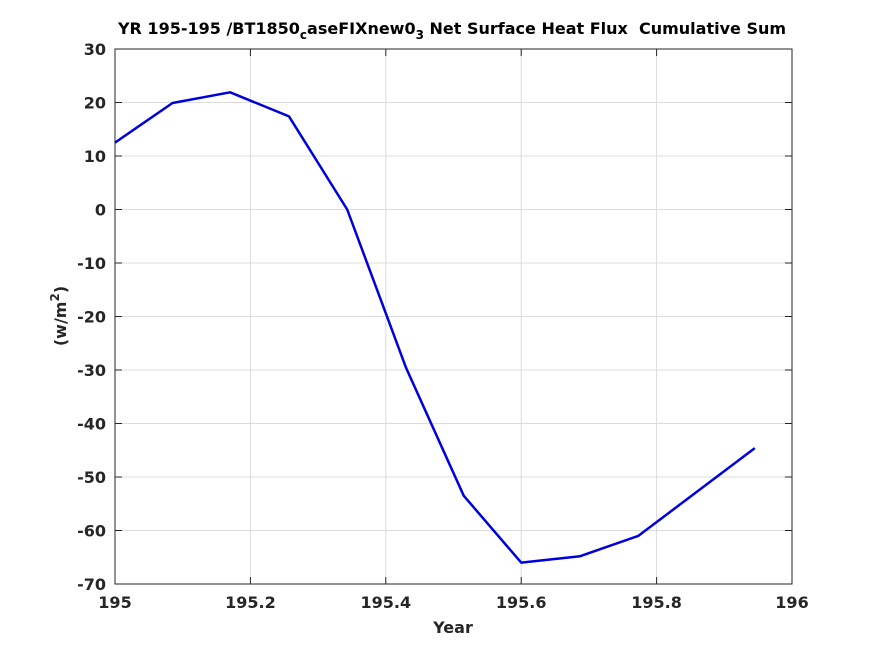 The width and height of the screenshot is (875, 656). I want to click on y-tick-label: 30, so click(95, 49).